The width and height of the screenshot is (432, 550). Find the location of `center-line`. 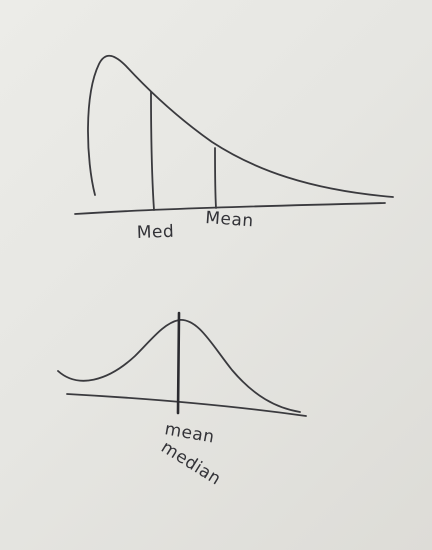

center-line is located at coordinates (178, 363).